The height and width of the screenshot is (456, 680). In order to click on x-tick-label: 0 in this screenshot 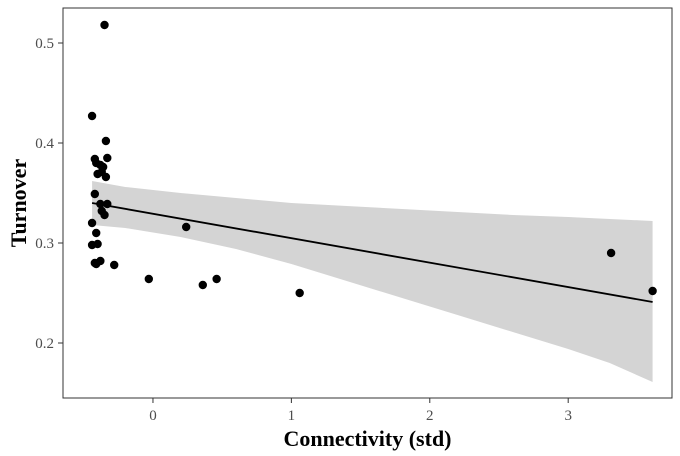, I will do `click(153, 416)`.